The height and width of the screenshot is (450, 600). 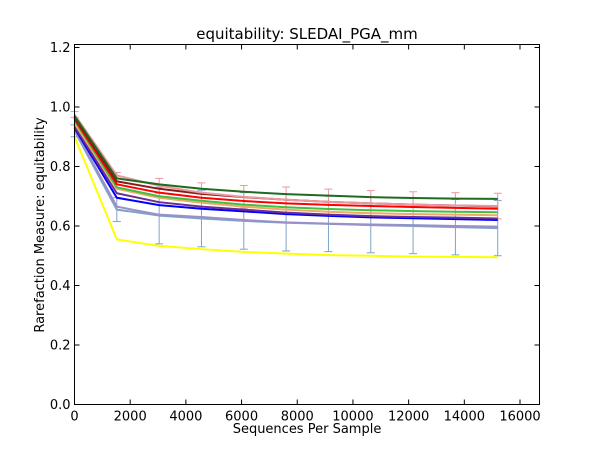 I want to click on y-tick-label: 1.2, so click(x=60, y=48).